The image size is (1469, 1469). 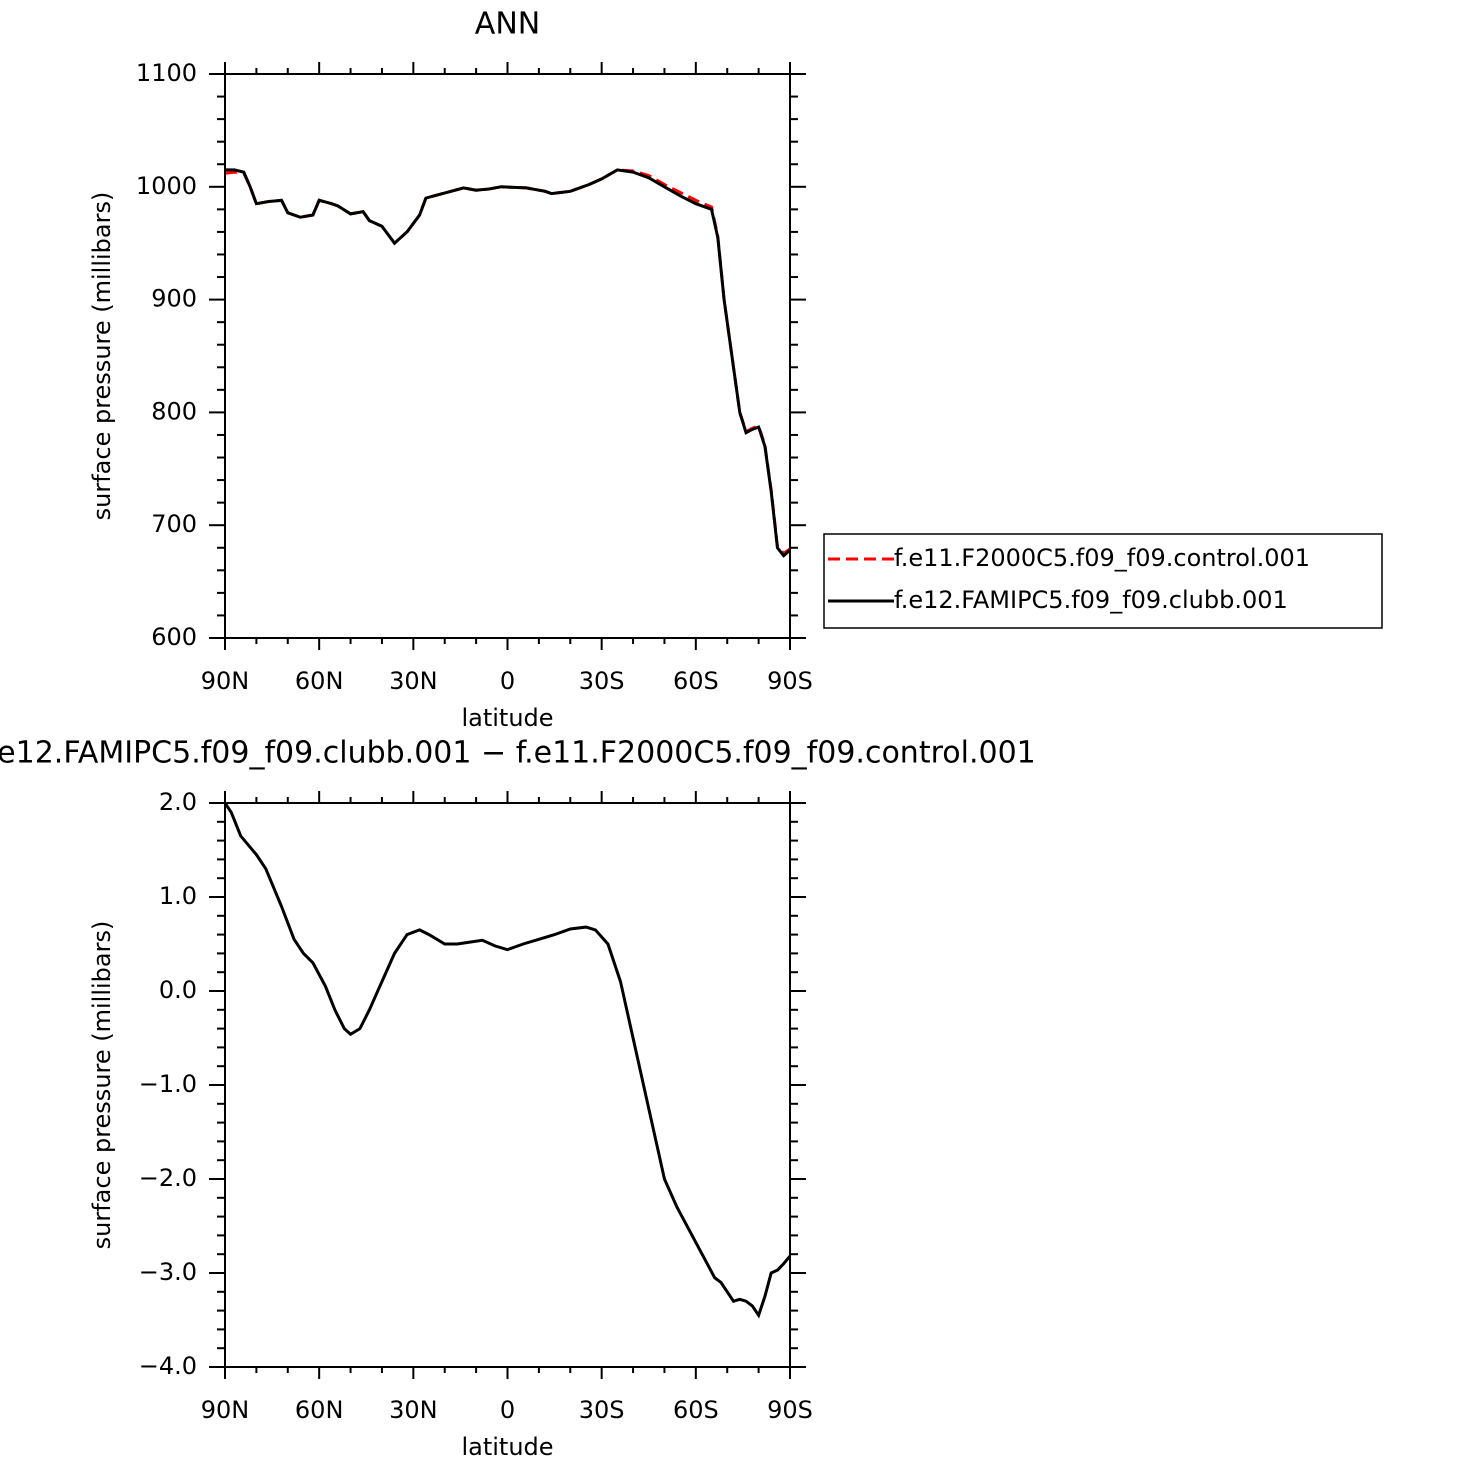 What do you see at coordinates (166, 186) in the screenshot?
I see `y-tick-label: 1000` at bounding box center [166, 186].